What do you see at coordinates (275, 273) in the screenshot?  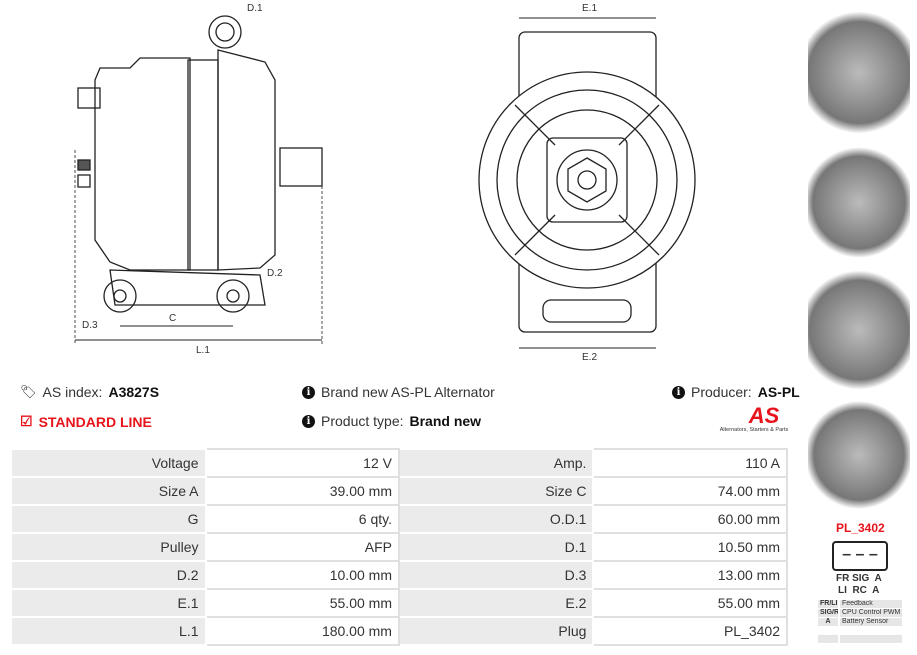 I see `label-d2: D.2` at bounding box center [275, 273].